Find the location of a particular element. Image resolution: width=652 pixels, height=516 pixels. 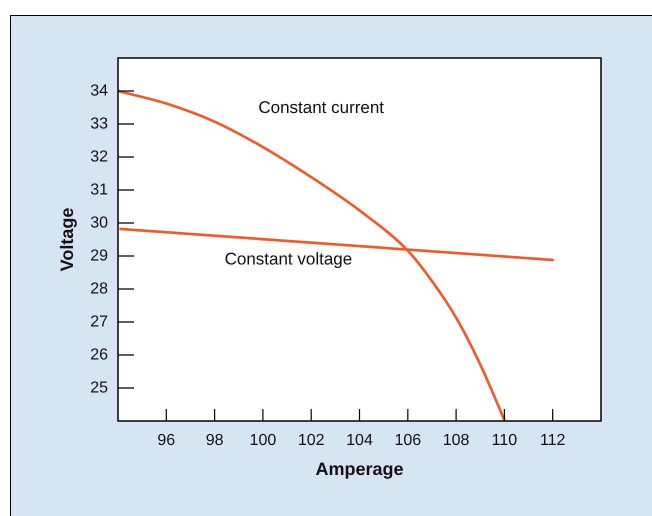

series-label: Constant voltage is located at coordinates (288, 259).